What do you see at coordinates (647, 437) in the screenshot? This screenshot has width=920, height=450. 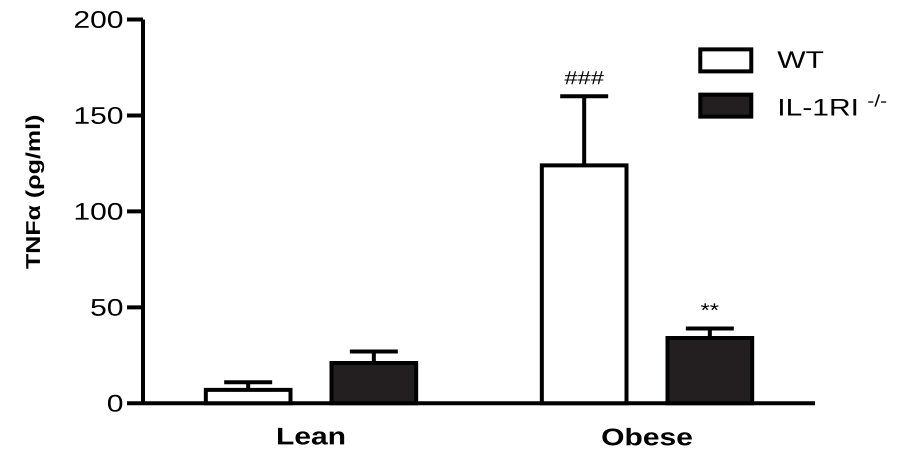 I see `x-tick-label: Obese` at bounding box center [647, 437].